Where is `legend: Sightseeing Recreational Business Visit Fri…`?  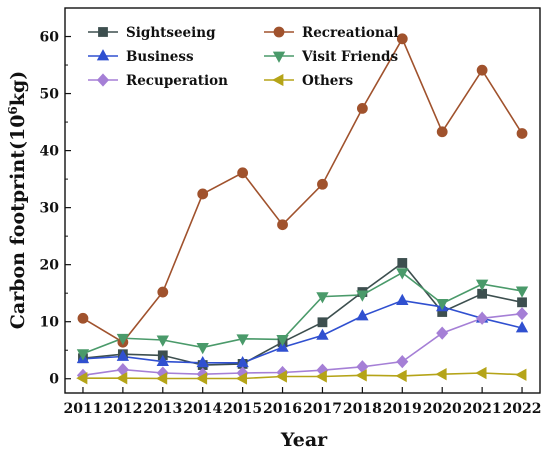 legend: Sightseeing Recreational Business Visit Fri… is located at coordinates (243, 57).